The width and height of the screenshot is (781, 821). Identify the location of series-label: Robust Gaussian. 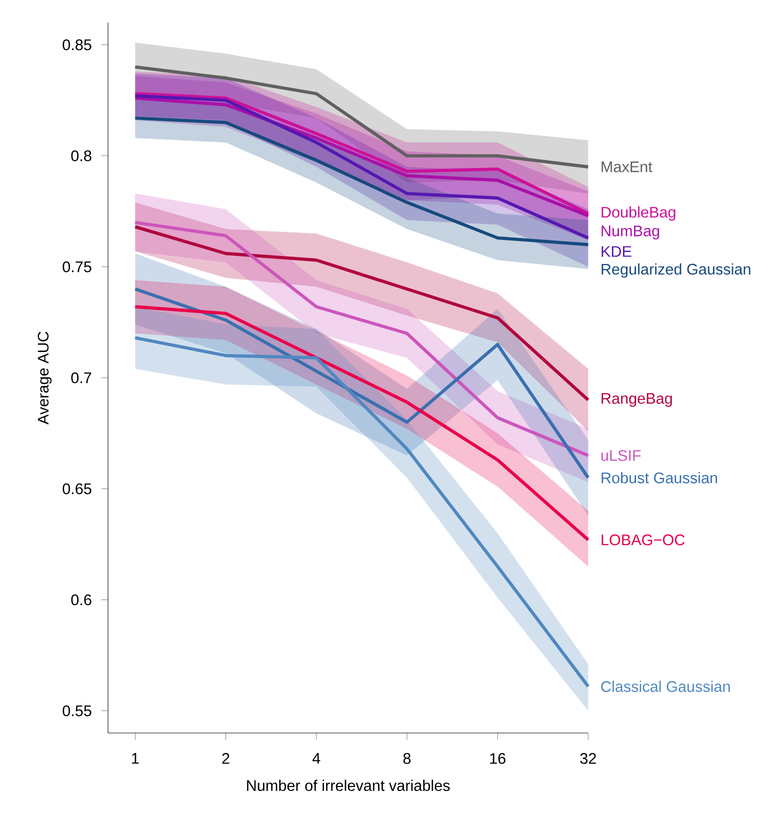
(660, 478).